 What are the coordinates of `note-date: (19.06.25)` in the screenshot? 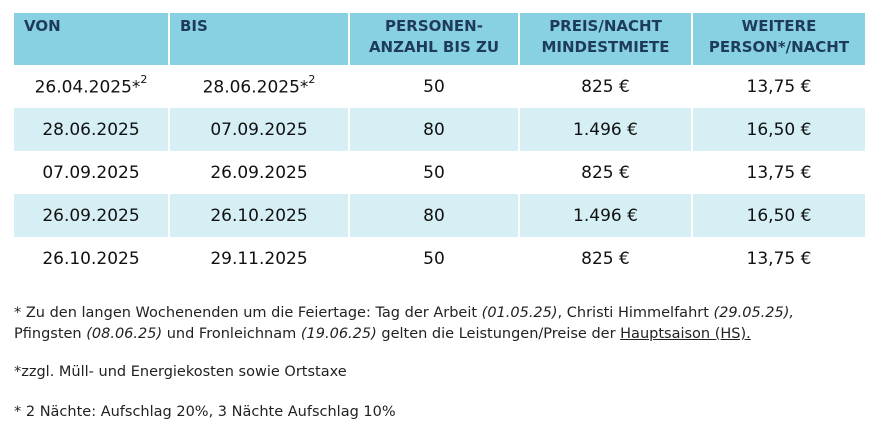 It's located at (338, 334).